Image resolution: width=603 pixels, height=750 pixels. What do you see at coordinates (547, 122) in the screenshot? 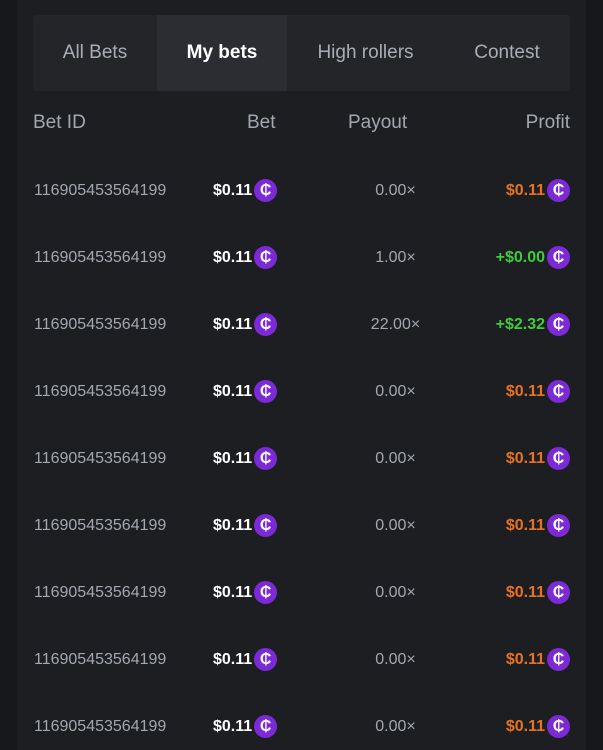
I see `column-profit: Profit` at bounding box center [547, 122].